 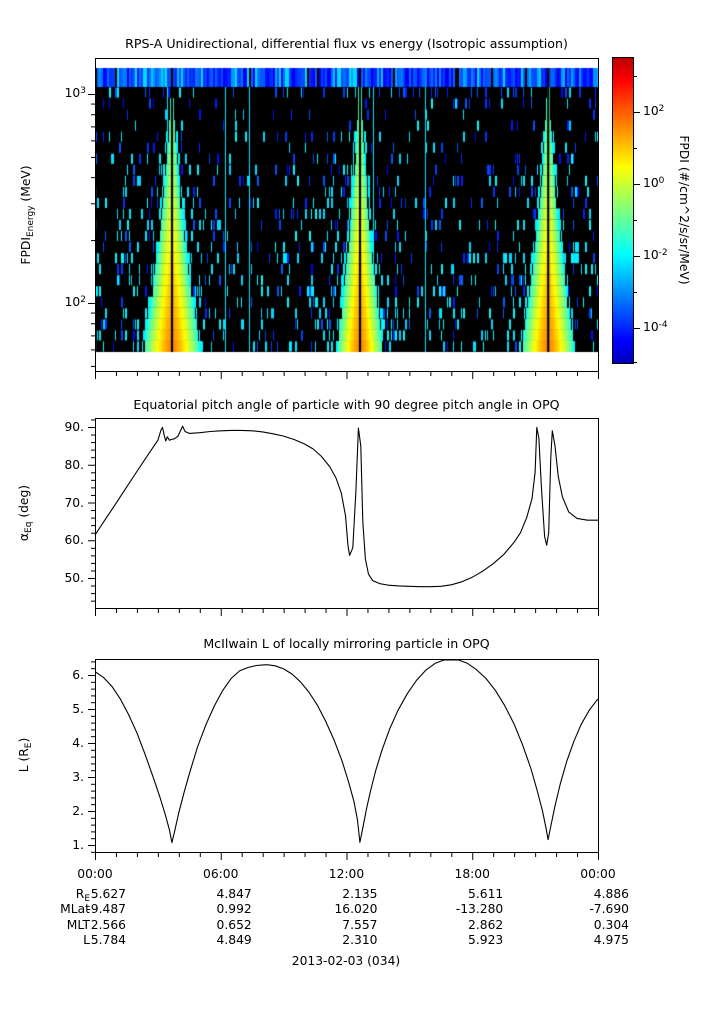 What do you see at coordinates (74, 578) in the screenshot?
I see `alpha-tick-label: 50.` at bounding box center [74, 578].